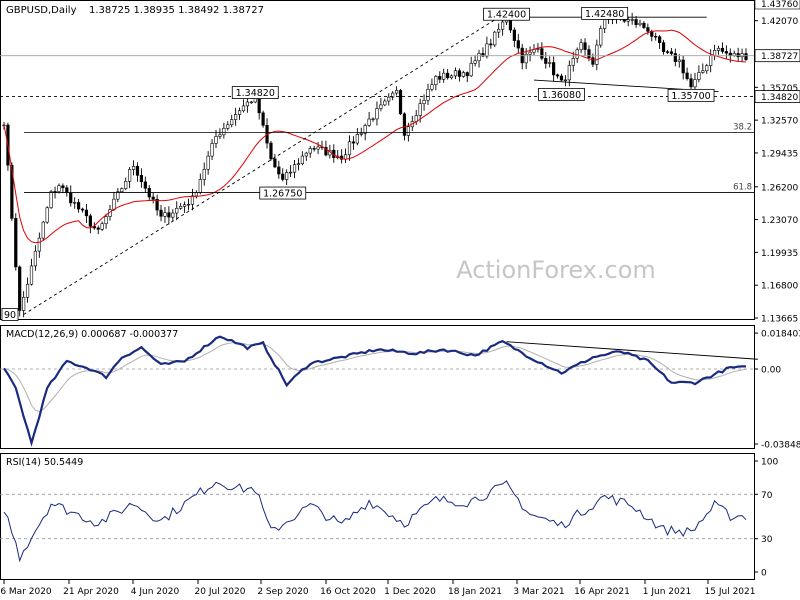  What do you see at coordinates (779, 287) in the screenshot?
I see `price-tick-label: 1.16800` at bounding box center [779, 287].